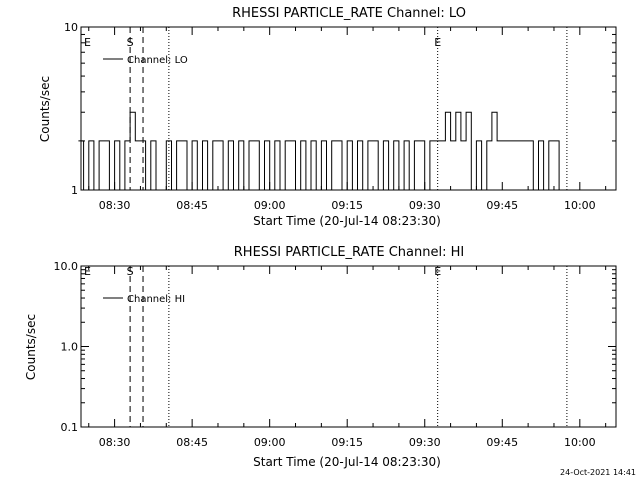 The width and height of the screenshot is (640, 480). Describe the element at coordinates (349, 13) in the screenshot. I see `title-lo: RHESSI PARTICLE_RATE Channel: LO` at that location.